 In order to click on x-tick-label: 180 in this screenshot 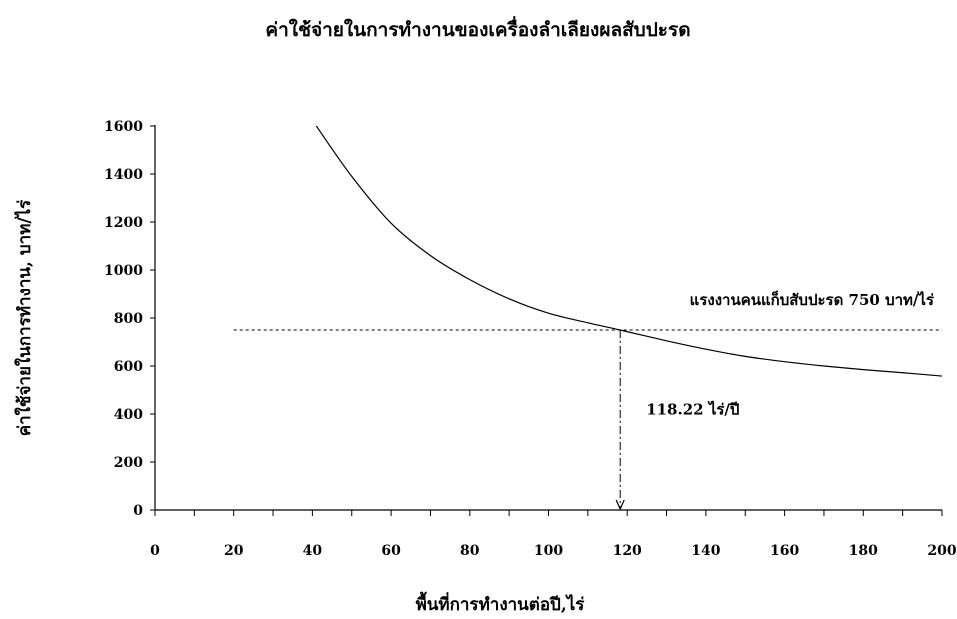, I will do `click(863, 551)`.